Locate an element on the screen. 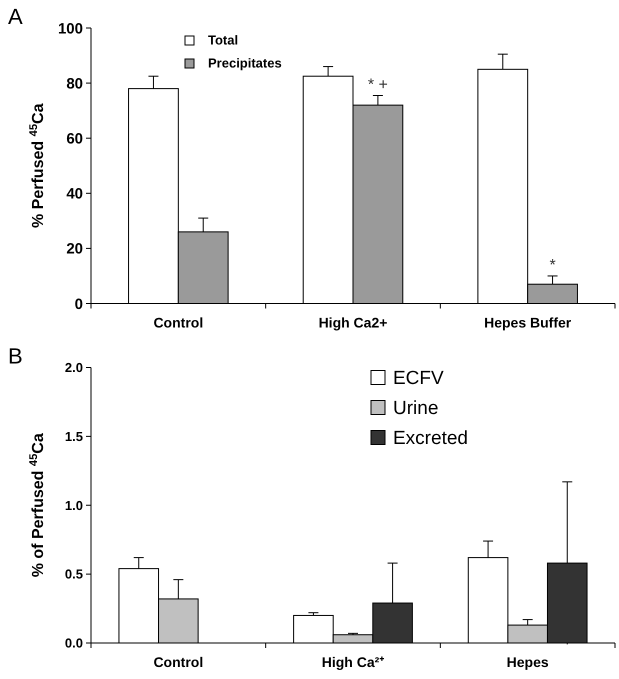 Image resolution: width=619 pixels, height=679 pixels. y-tick-label: 1.5 is located at coordinates (73, 436).